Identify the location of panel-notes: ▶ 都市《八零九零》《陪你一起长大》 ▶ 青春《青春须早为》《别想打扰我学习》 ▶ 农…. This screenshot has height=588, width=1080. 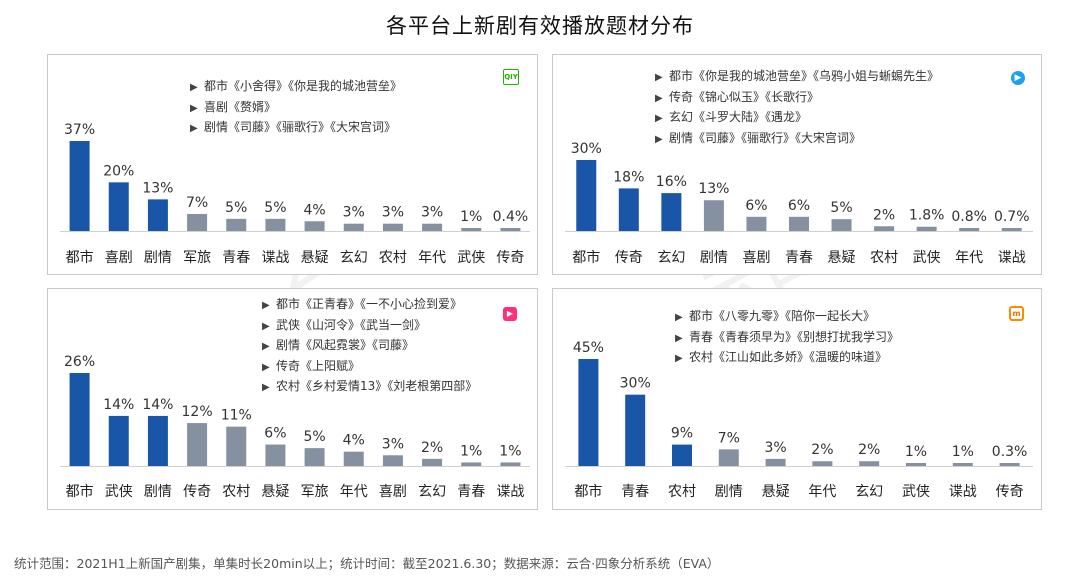
(787, 338).